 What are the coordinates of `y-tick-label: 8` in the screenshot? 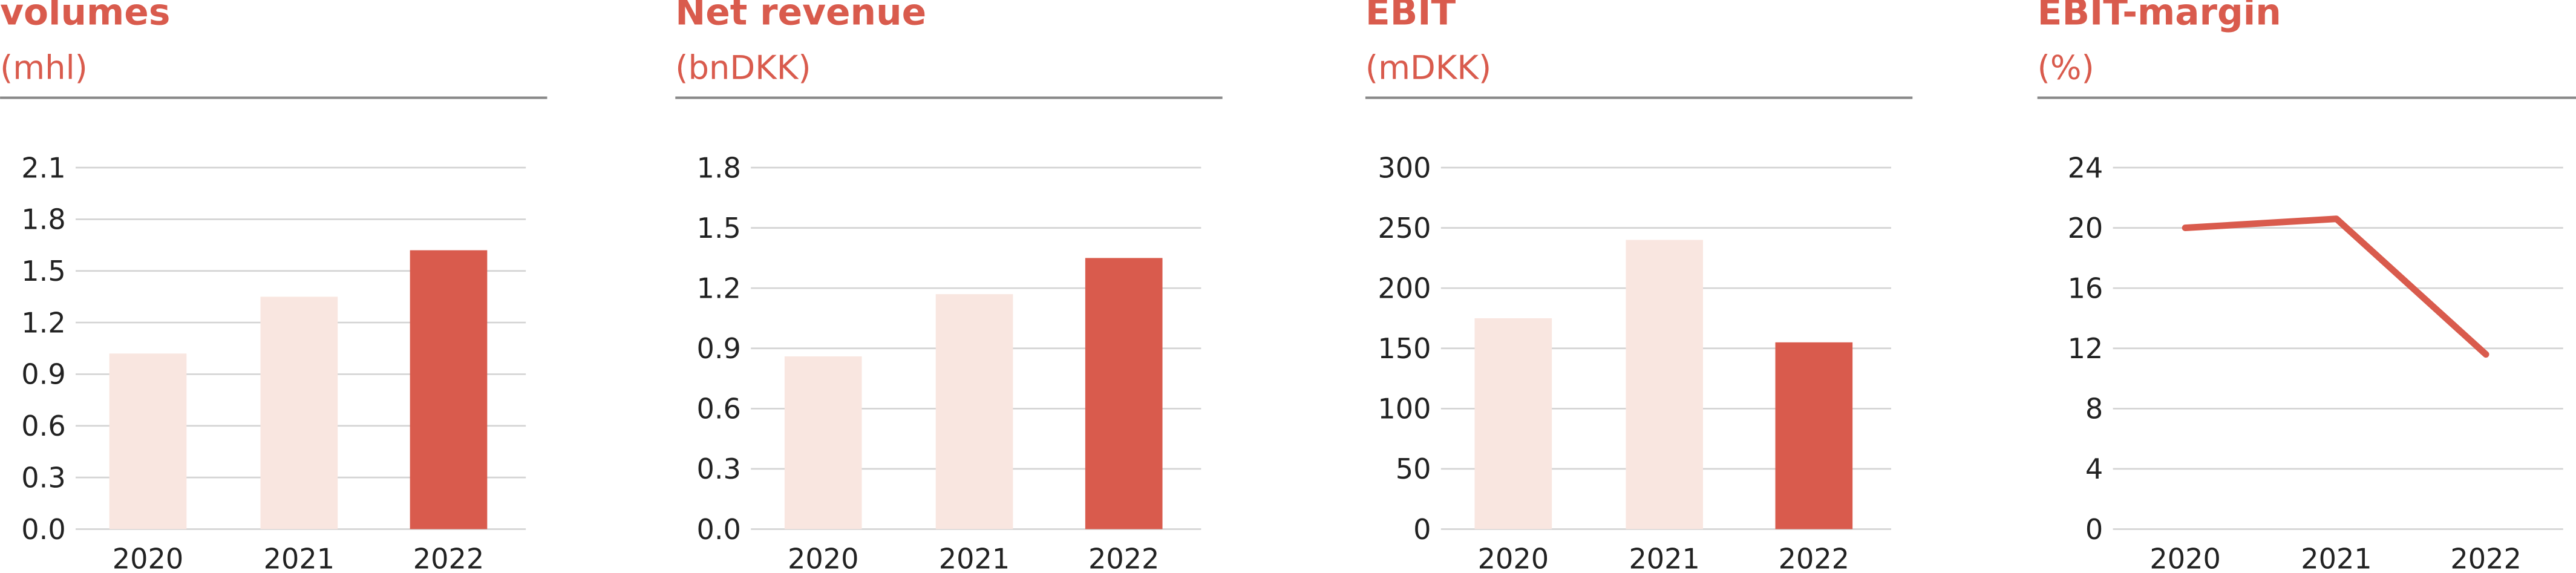 It's located at (2094, 409).